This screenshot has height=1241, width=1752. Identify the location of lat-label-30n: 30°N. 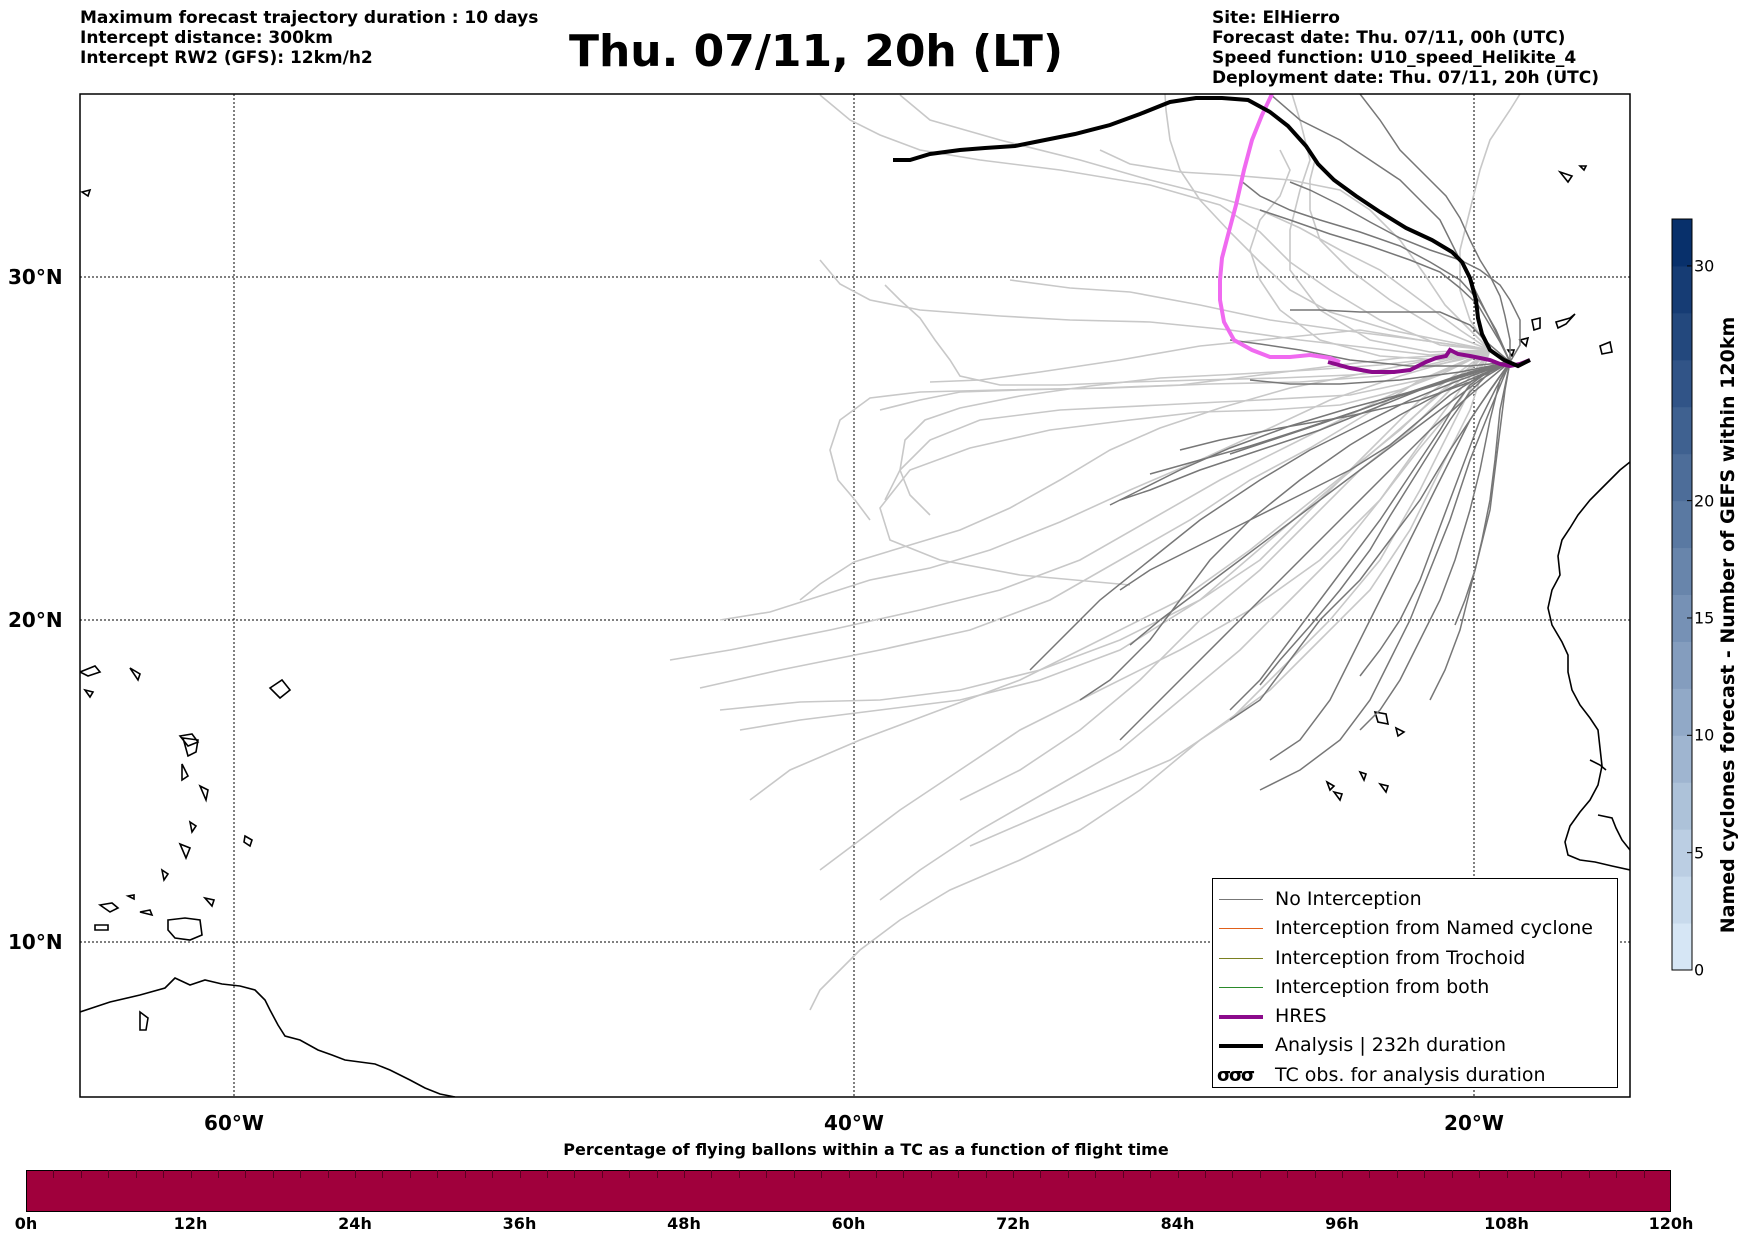
(35, 277).